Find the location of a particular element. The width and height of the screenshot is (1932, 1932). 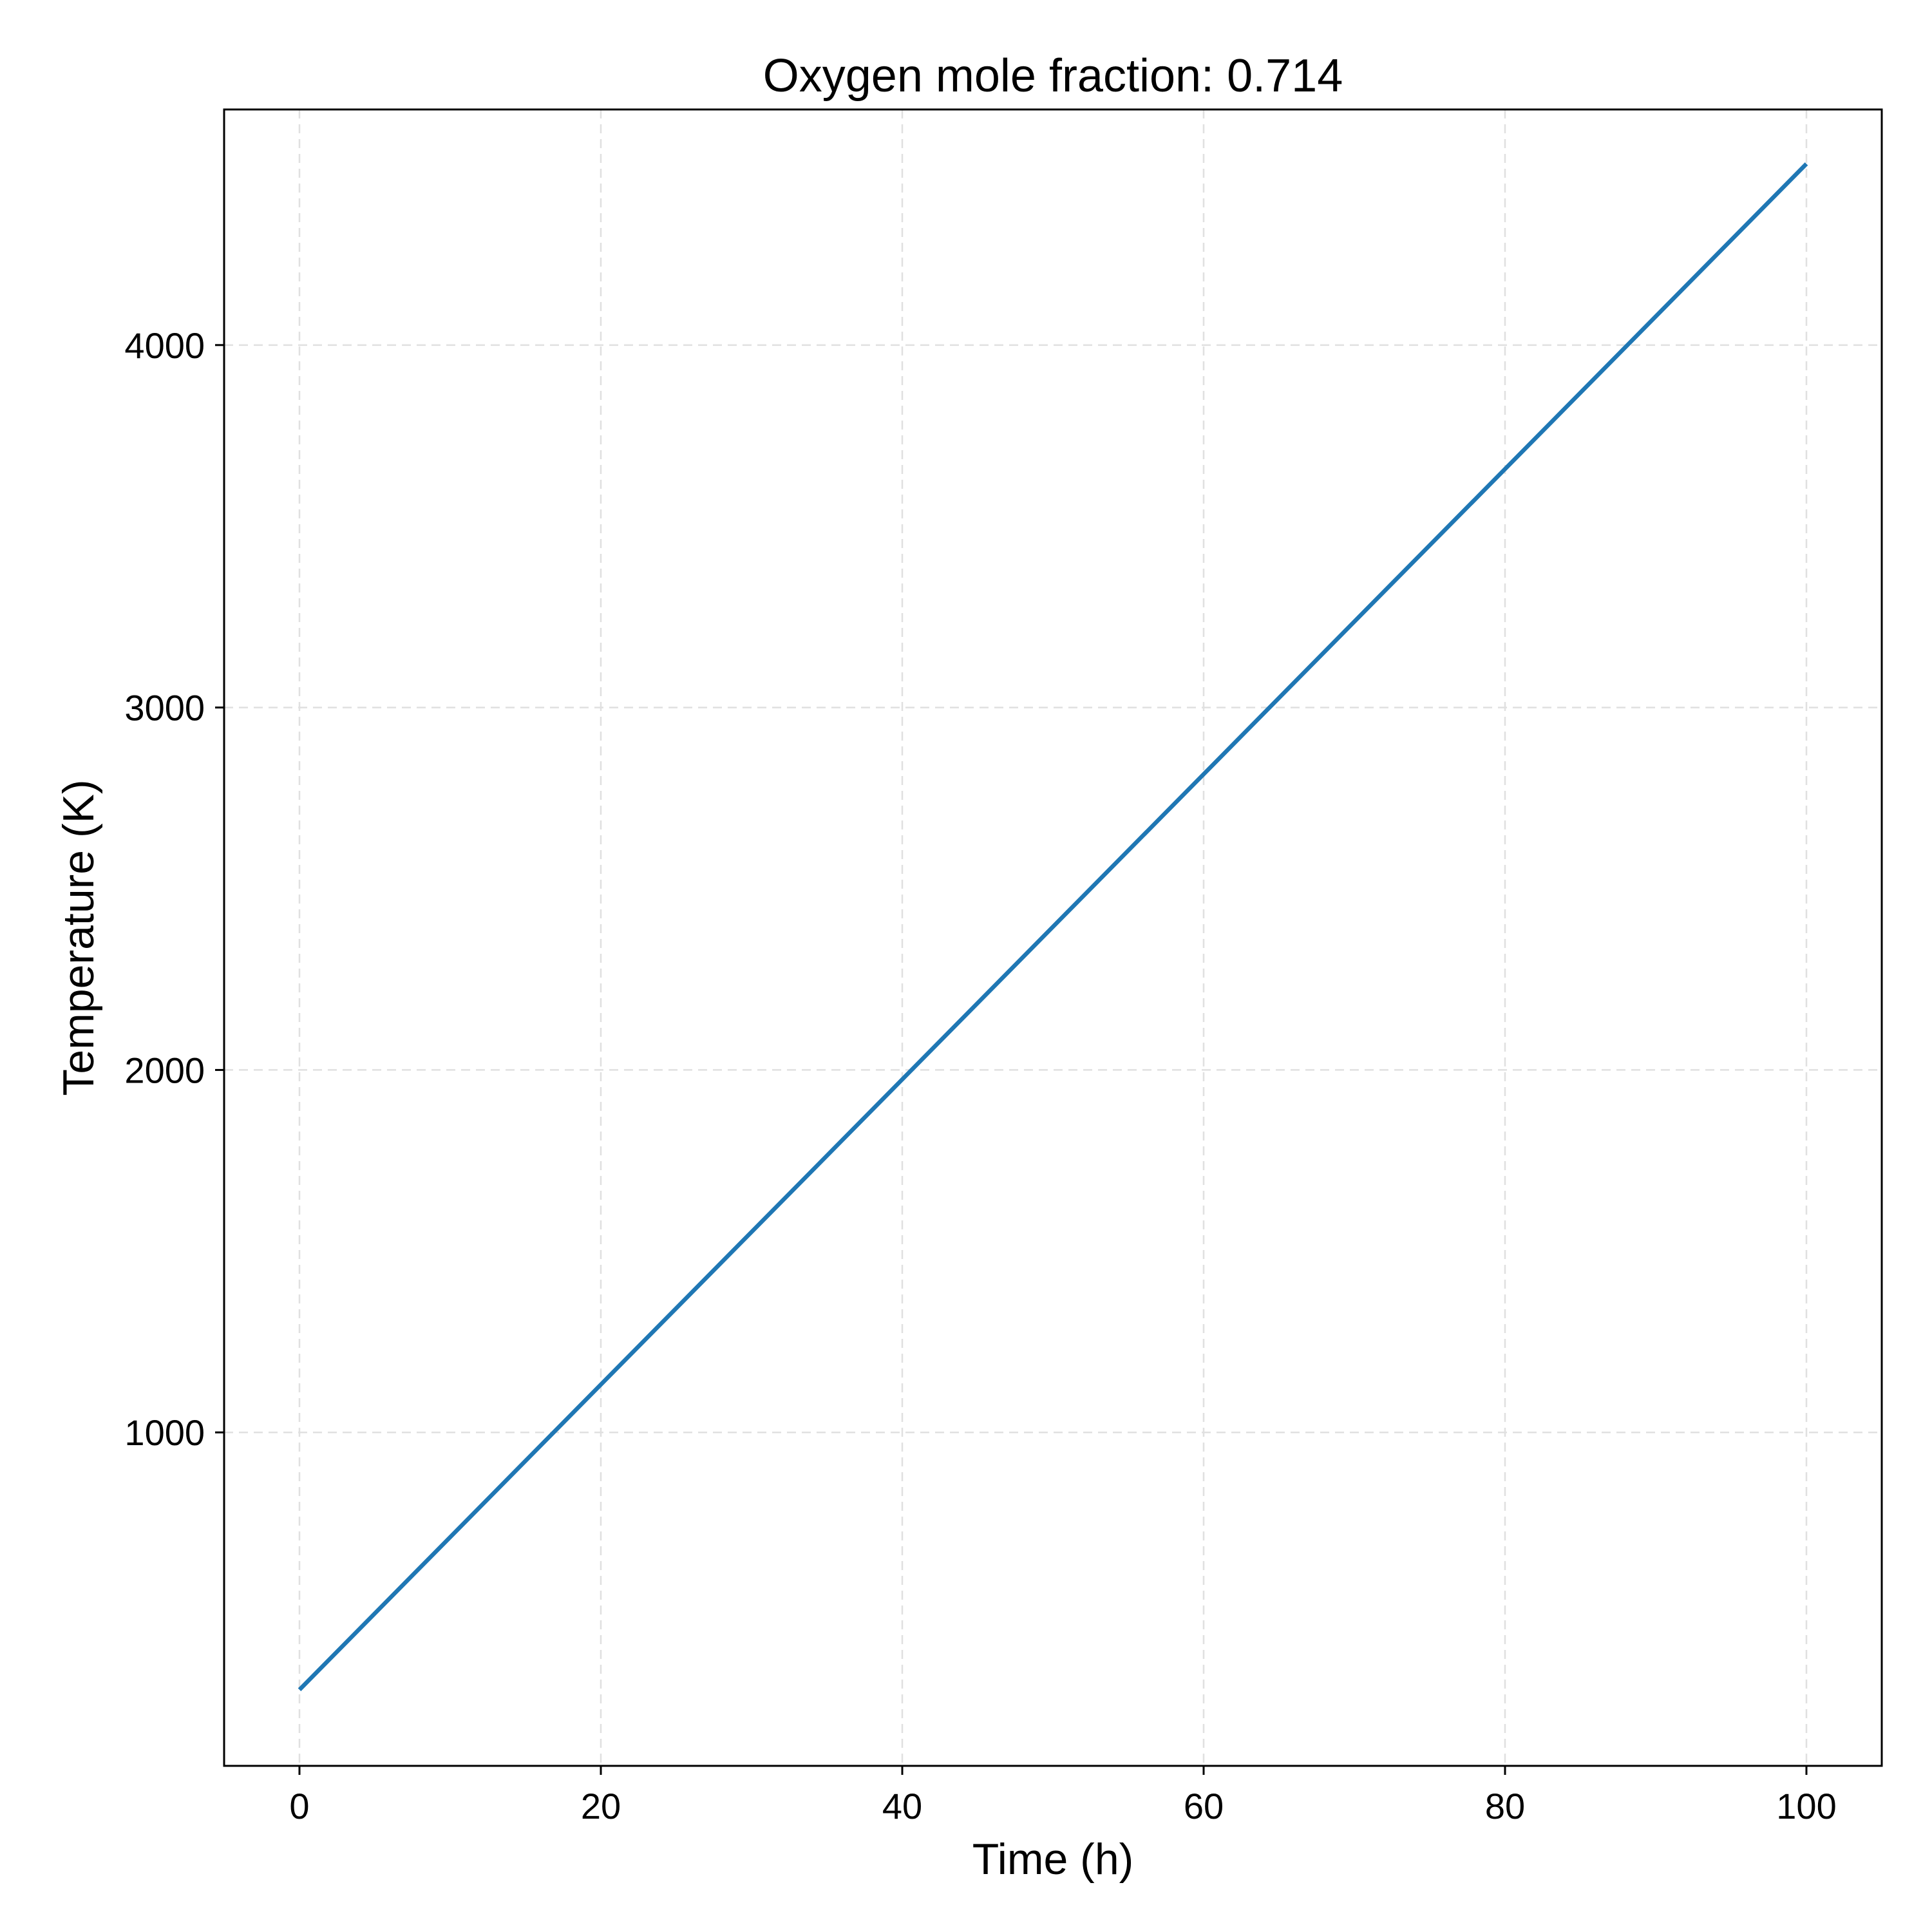

x-tick-label: 20 is located at coordinates (601, 1806).